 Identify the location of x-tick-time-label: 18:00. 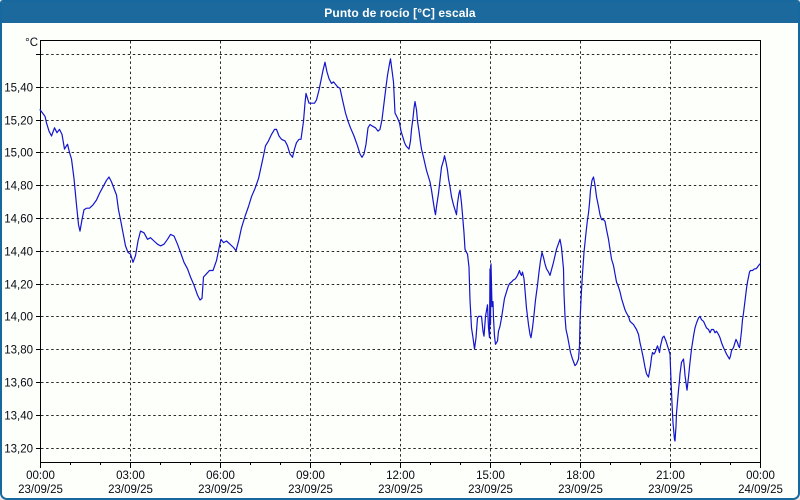
(580, 476).